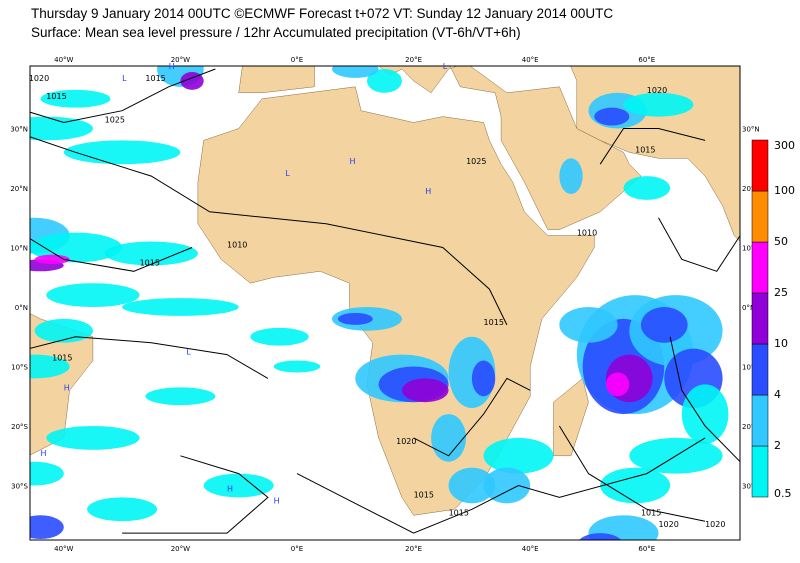 This screenshot has height=563, width=800. I want to click on colorbar-label: 50, so click(781, 241).